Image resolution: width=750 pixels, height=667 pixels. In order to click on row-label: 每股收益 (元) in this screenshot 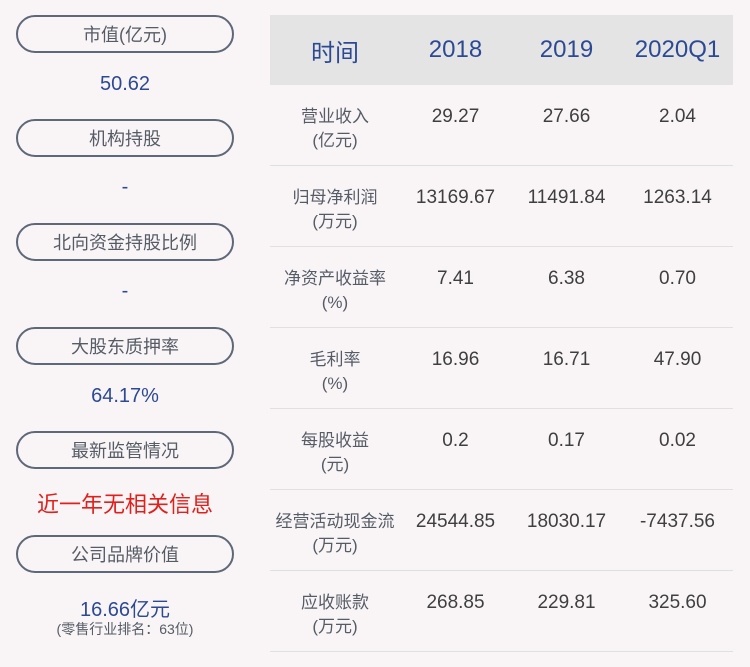, I will do `click(335, 452)`.